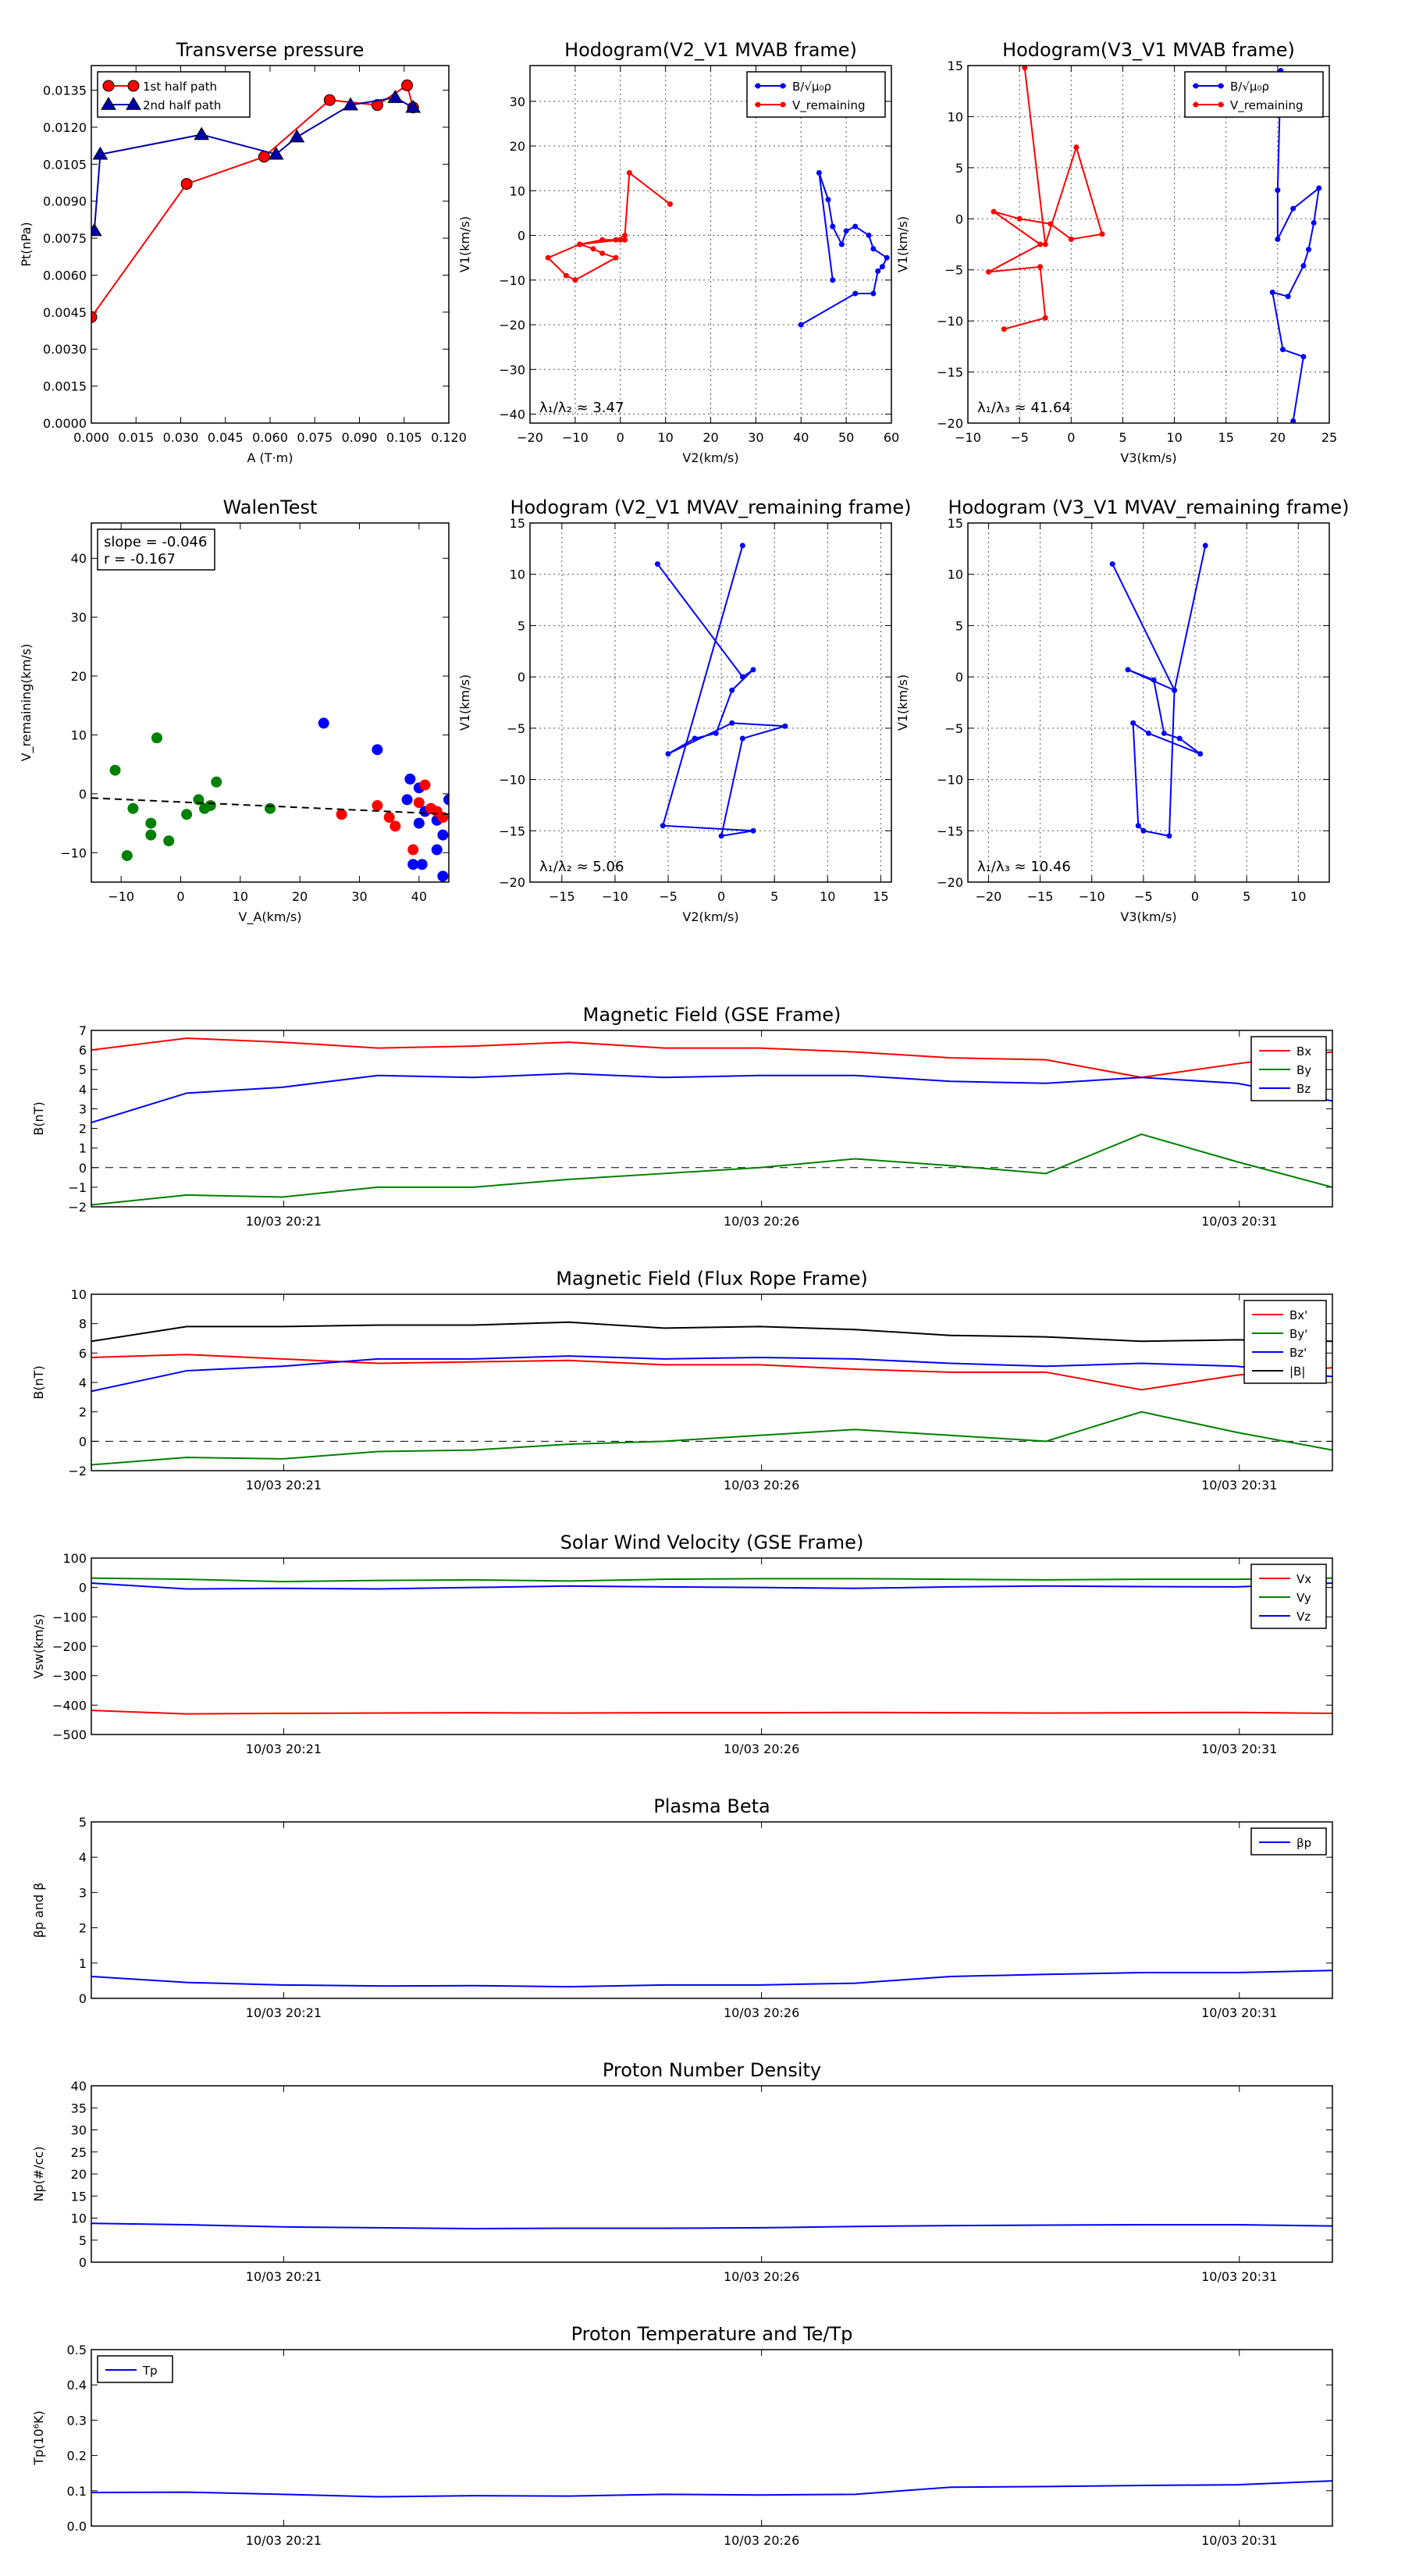 This screenshot has width=1405, height=2576. What do you see at coordinates (712, 1586) in the screenshot?
I see `series-vz-line` at bounding box center [712, 1586].